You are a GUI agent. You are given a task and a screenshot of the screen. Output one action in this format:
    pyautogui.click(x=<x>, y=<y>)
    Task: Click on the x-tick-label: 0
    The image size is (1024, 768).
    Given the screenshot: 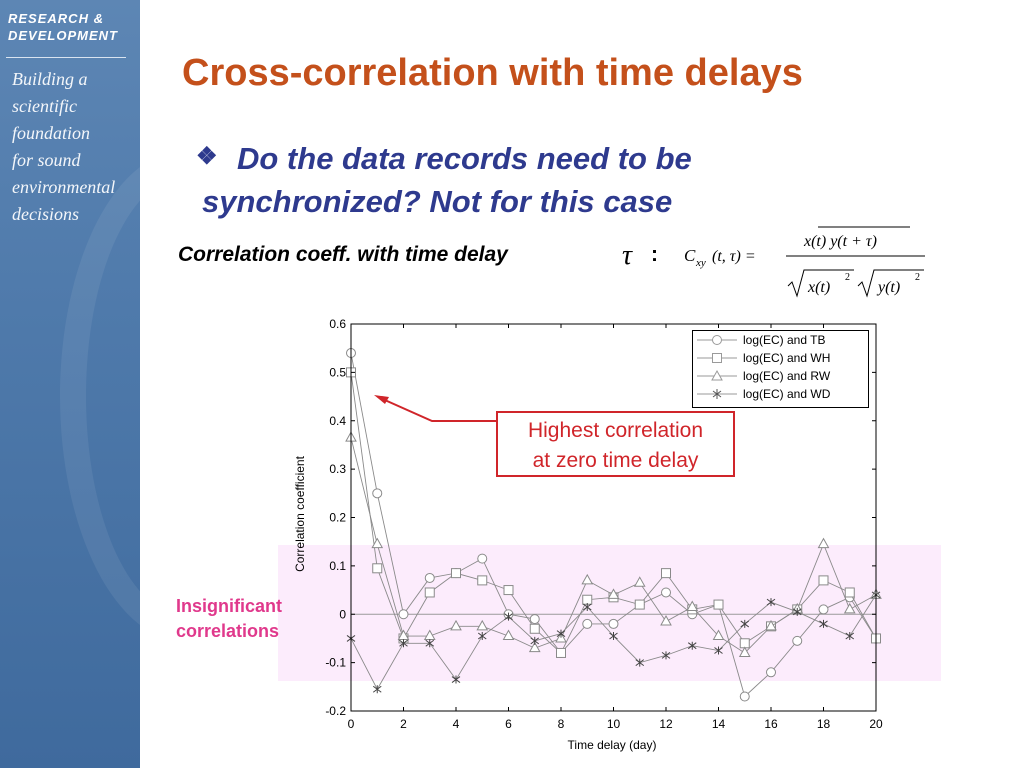 What is the action you would take?
    pyautogui.click(x=351, y=724)
    